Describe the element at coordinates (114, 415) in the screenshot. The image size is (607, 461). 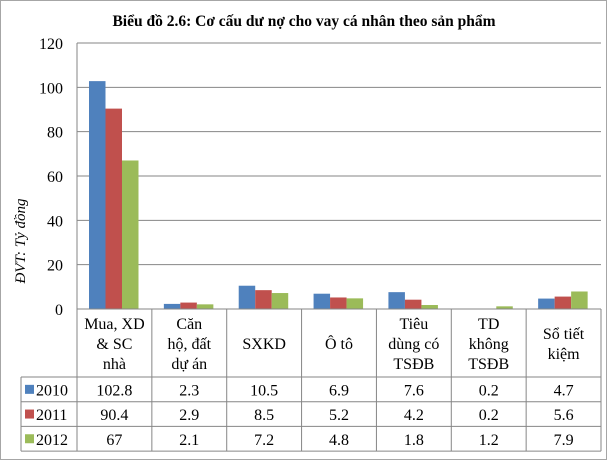
I see `data-table-value: 90.4` at that location.